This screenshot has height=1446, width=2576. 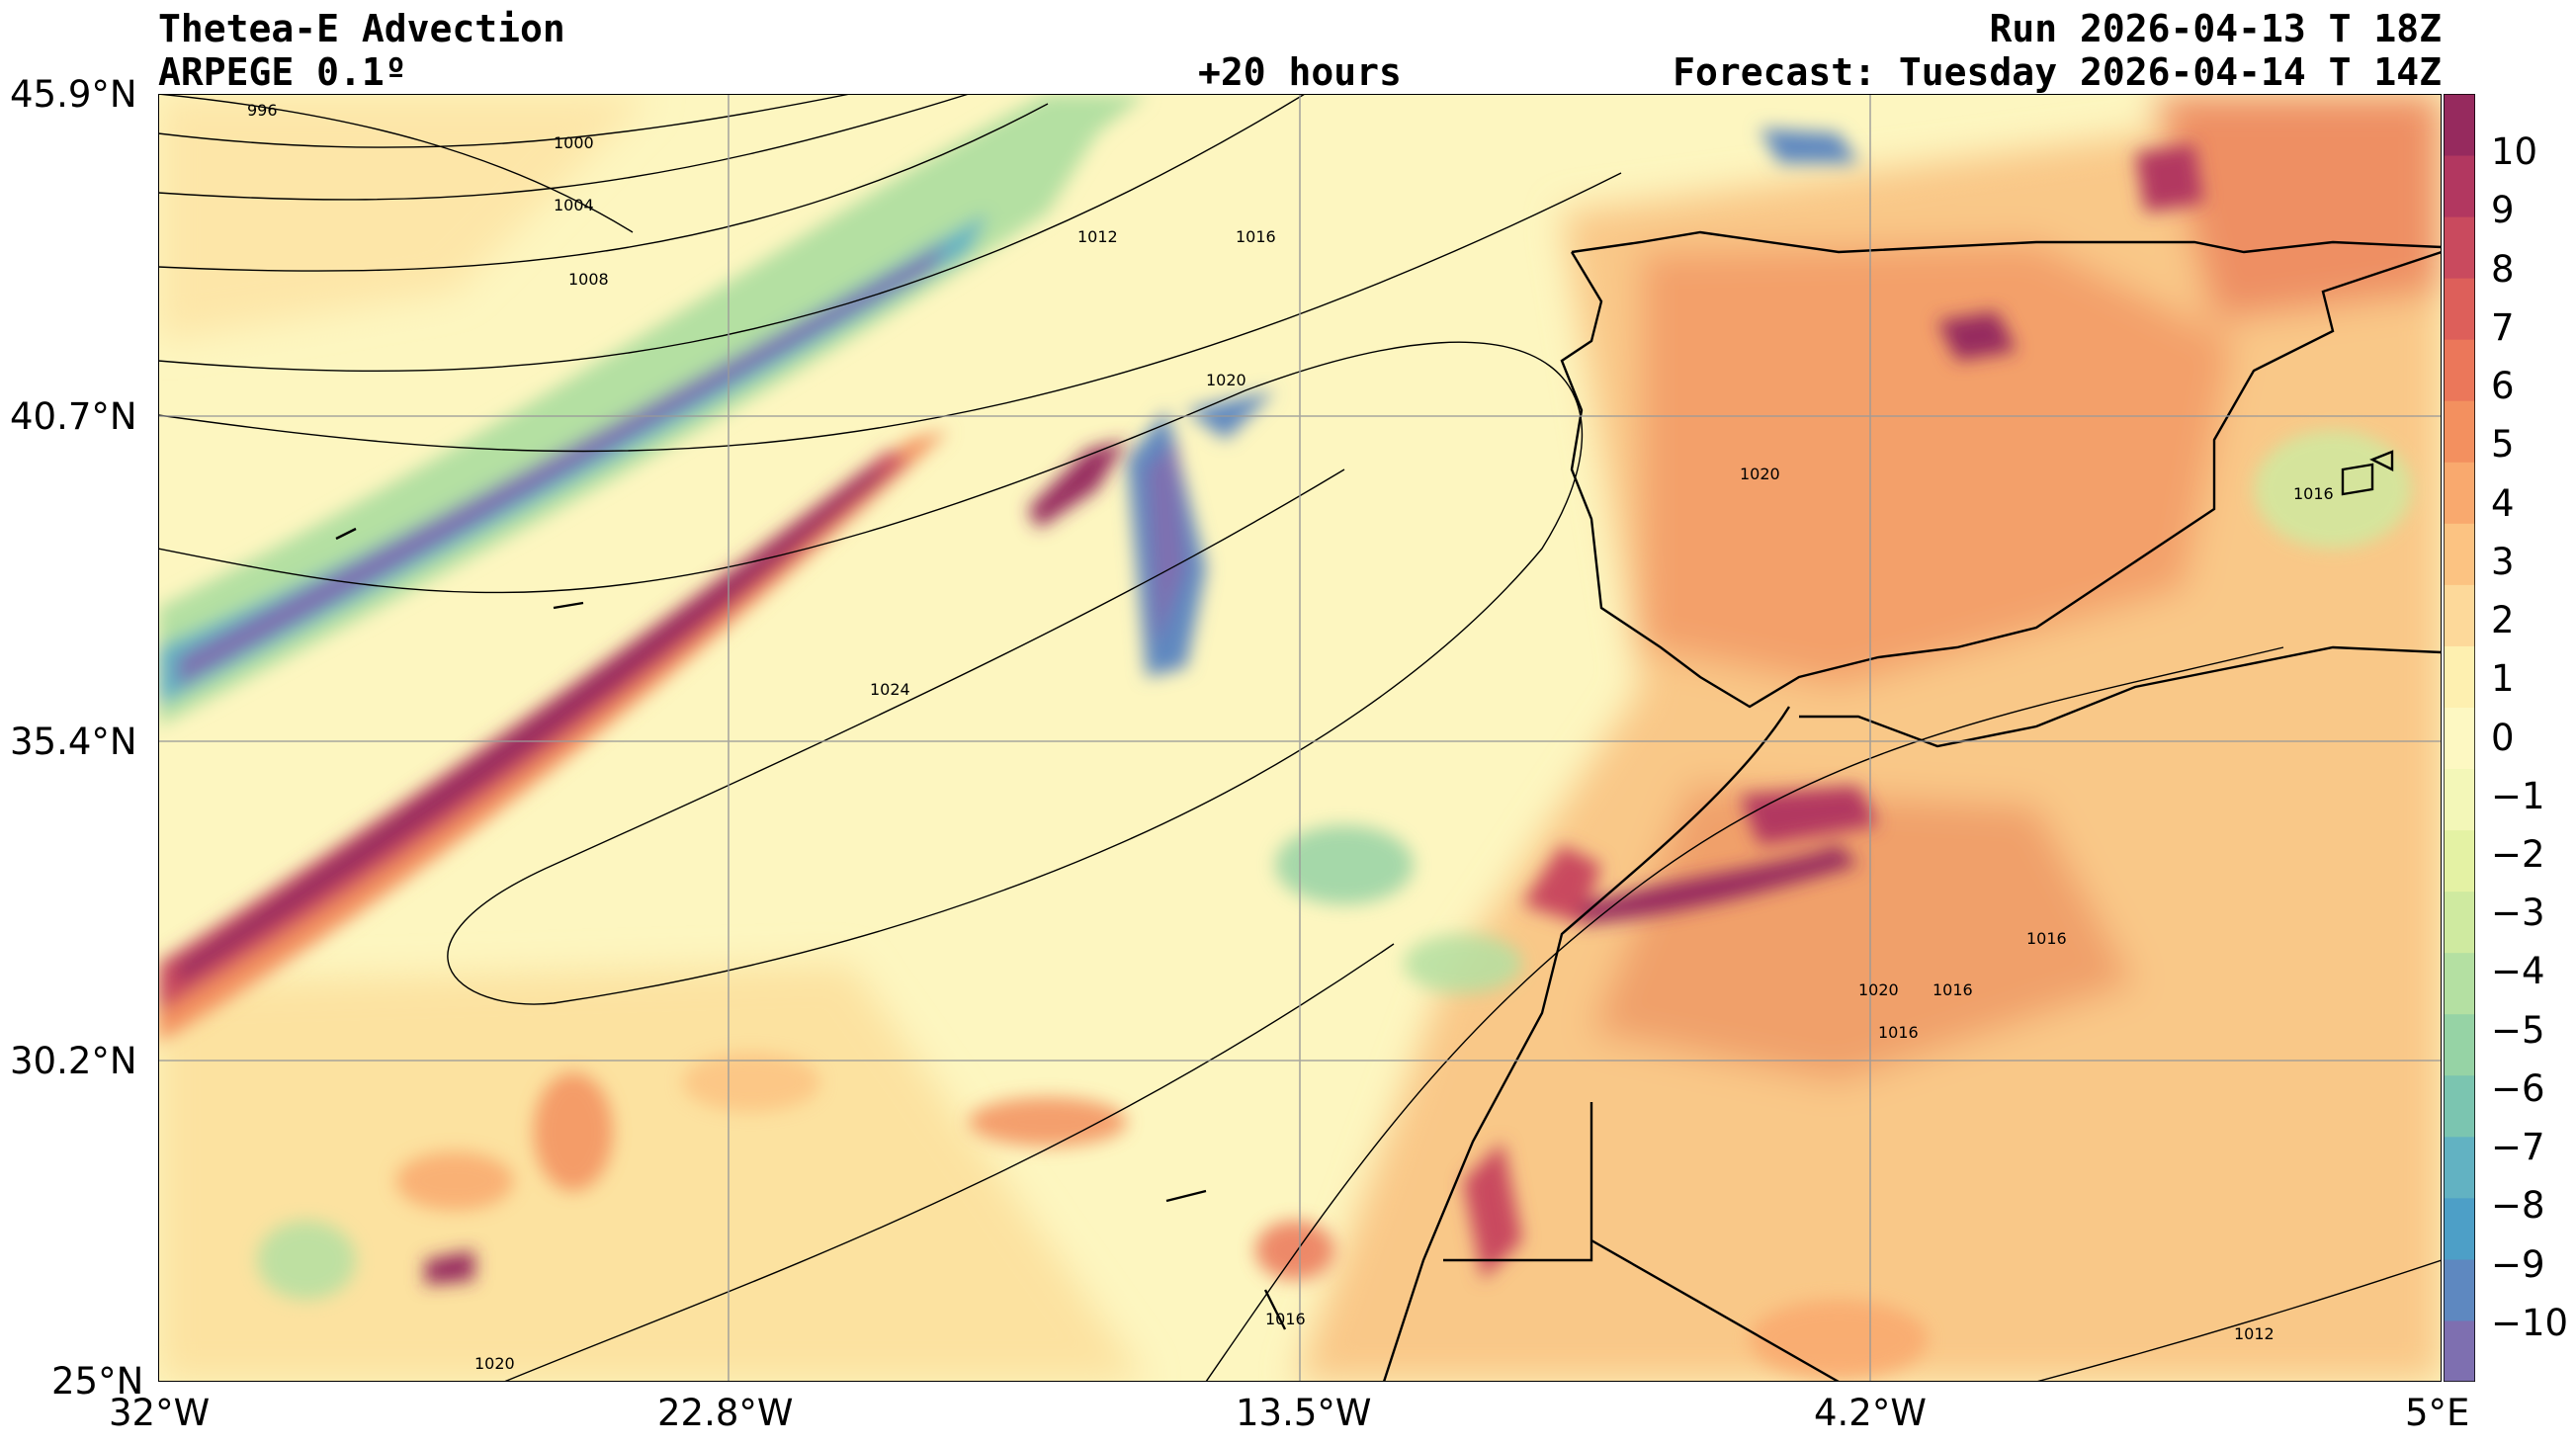 What do you see at coordinates (2518, 913) in the screenshot?
I see `colorbar-tick-label: −3` at bounding box center [2518, 913].